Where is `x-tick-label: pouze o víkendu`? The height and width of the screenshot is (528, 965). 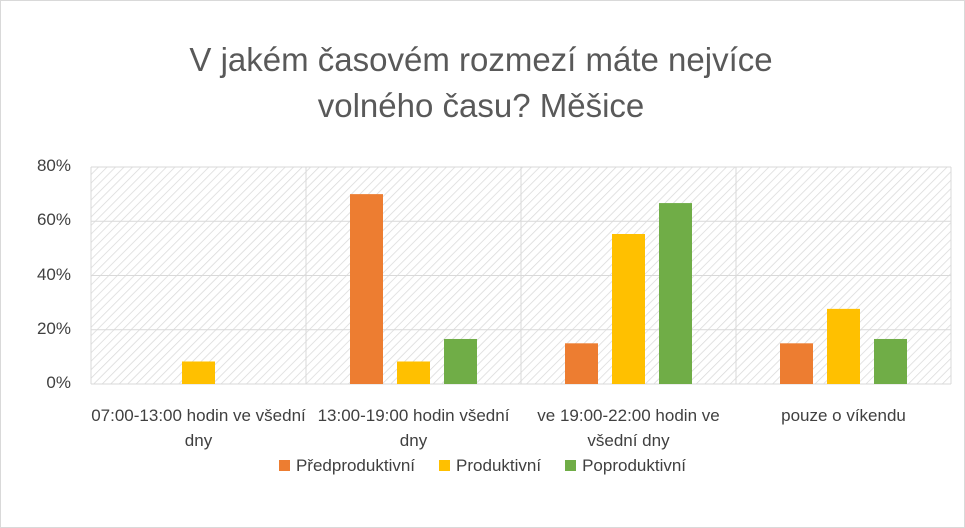
x-tick-label: pouze o víkendu is located at coordinates (843, 415).